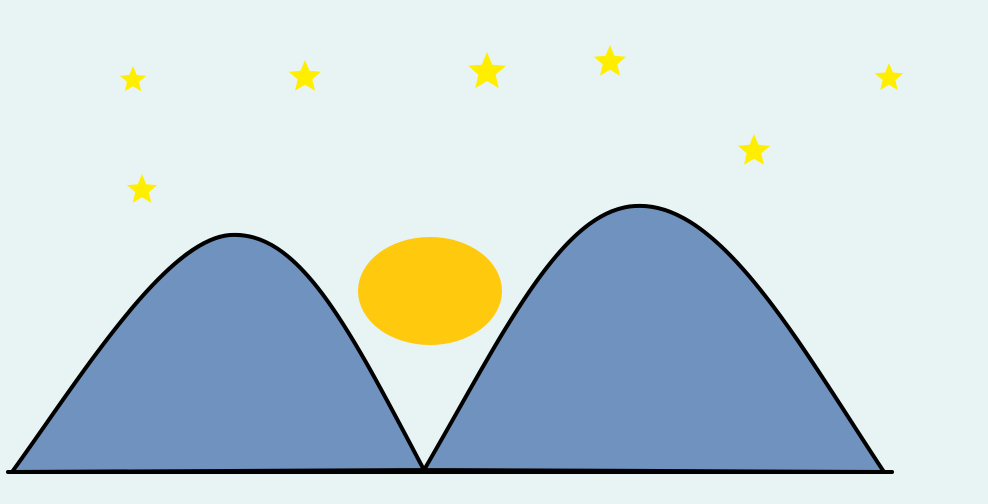  Describe the element at coordinates (430, 291) in the screenshot. I see `sun` at that location.